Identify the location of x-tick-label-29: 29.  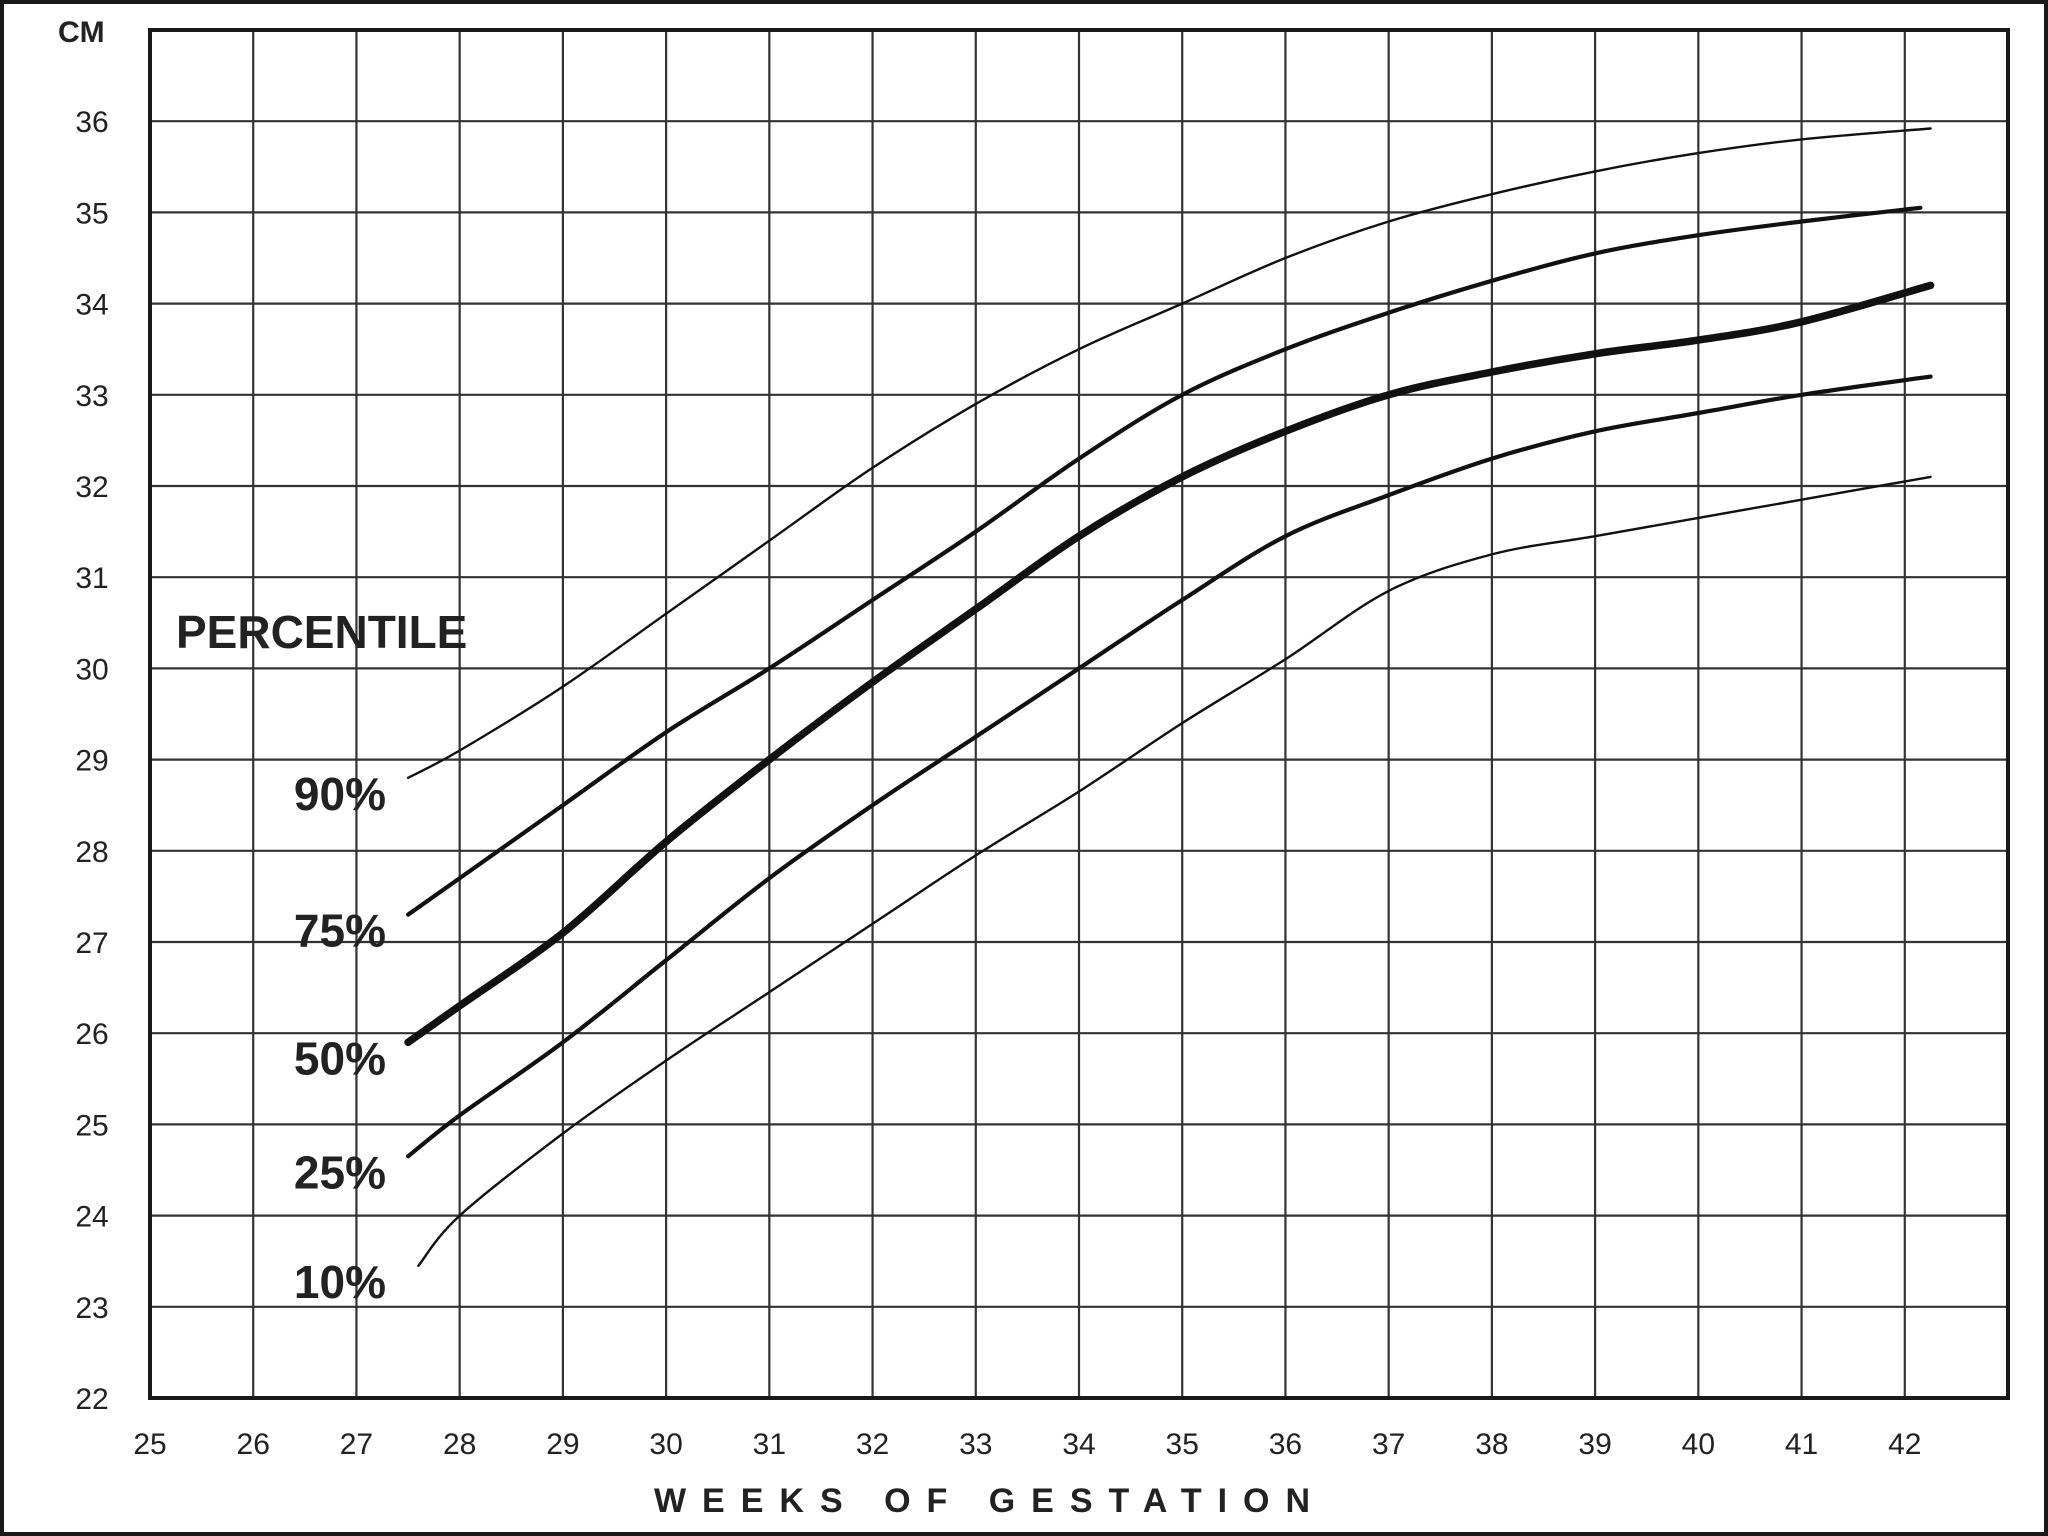
(562, 1444).